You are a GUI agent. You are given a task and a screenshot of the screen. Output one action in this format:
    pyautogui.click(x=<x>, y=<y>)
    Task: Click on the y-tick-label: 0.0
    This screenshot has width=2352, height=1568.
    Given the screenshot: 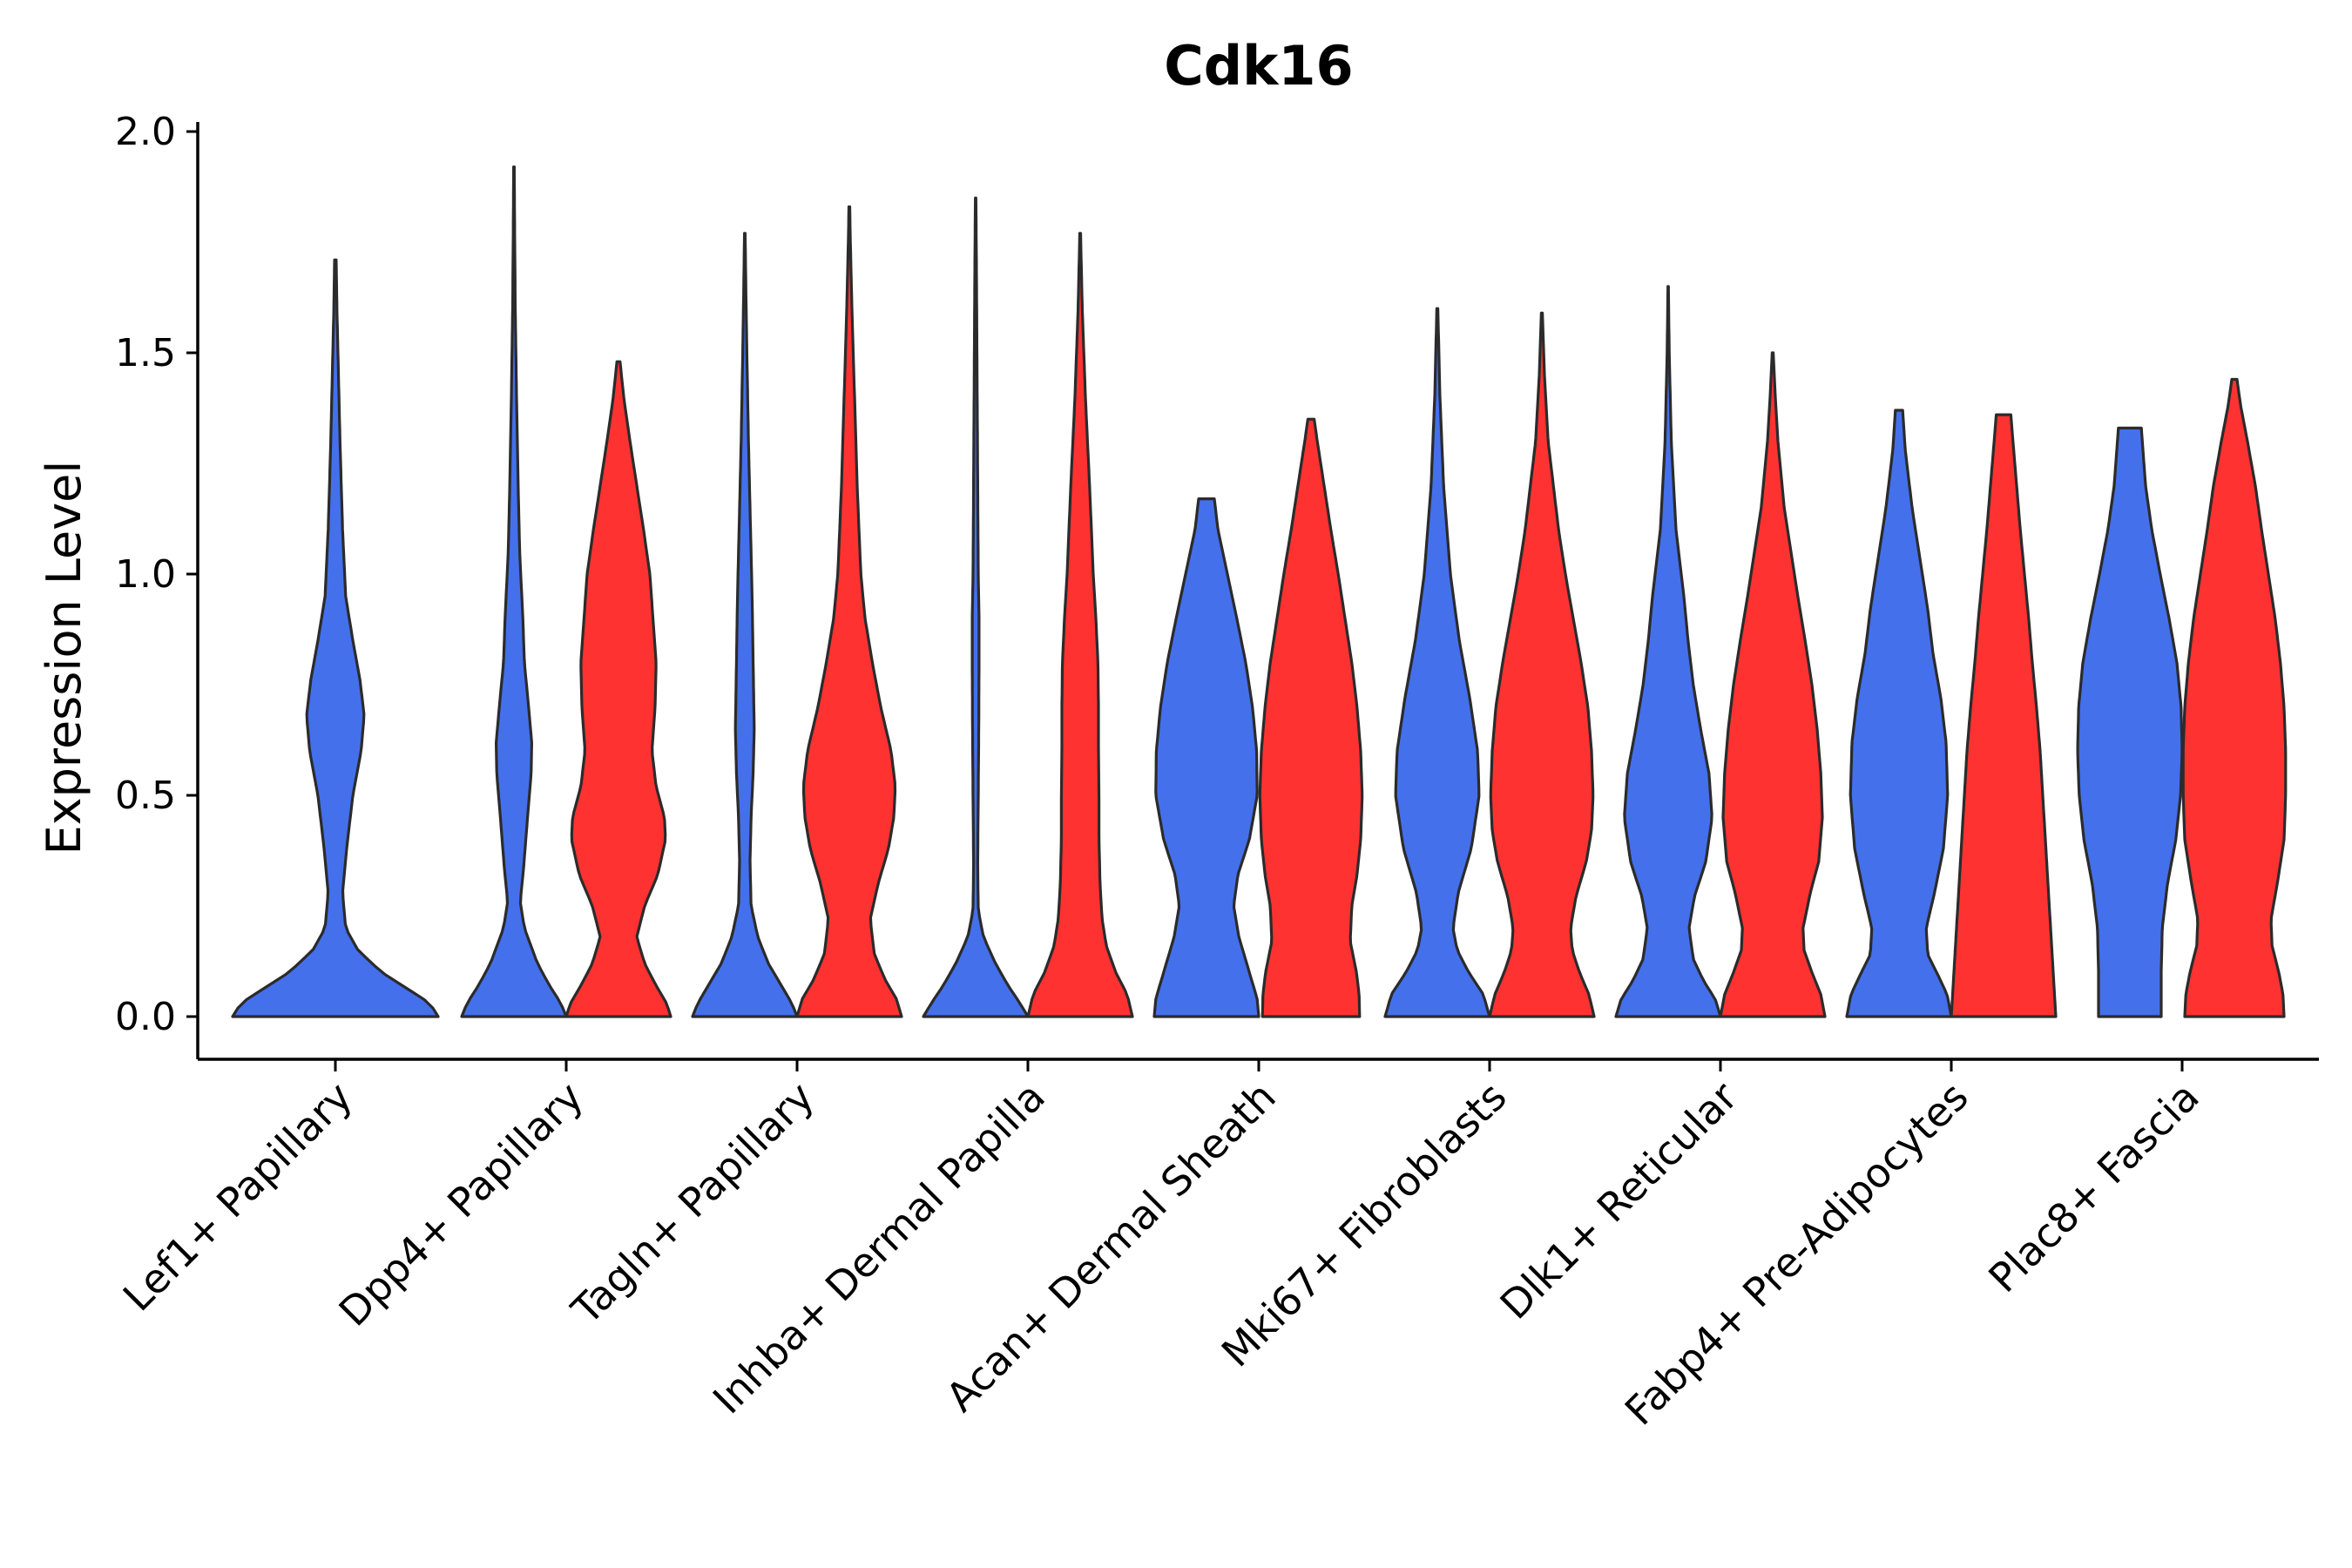 What is the action you would take?
    pyautogui.click(x=145, y=1017)
    